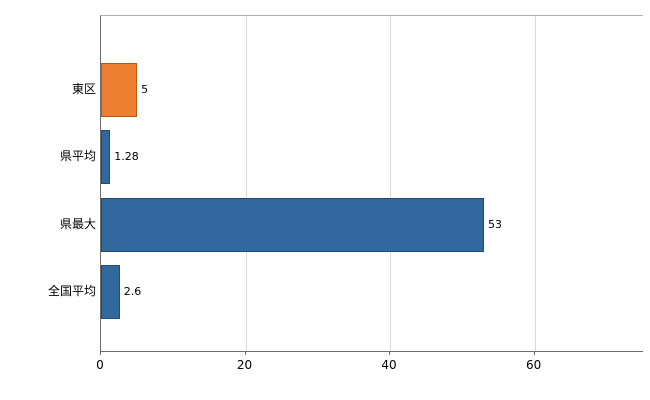  I want to click on x-tick-label: 60, so click(533, 365).